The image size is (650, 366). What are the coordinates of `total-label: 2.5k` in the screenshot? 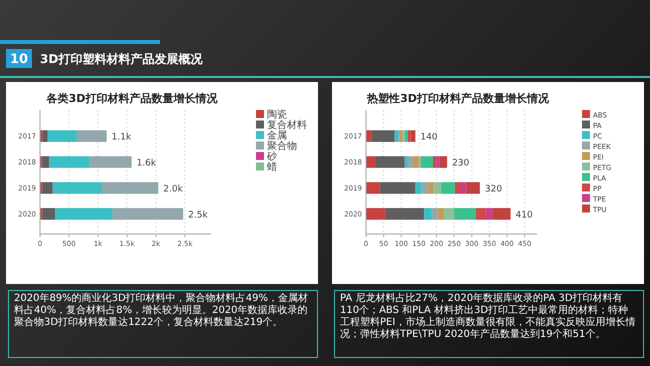 It's located at (198, 215).